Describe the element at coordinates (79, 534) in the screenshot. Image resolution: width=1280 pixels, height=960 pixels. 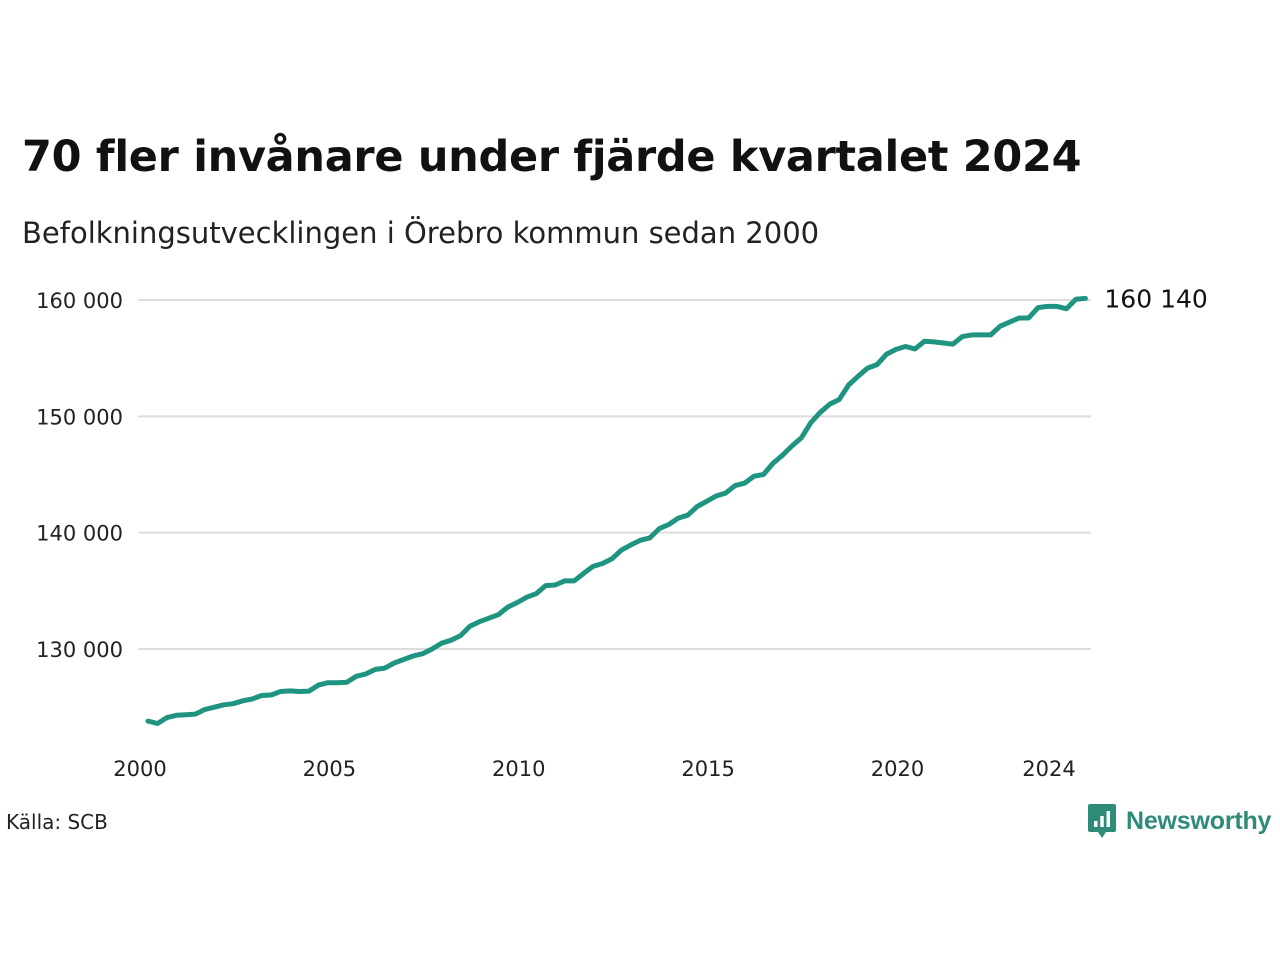
I see `y-tick-label: 140 000` at that location.